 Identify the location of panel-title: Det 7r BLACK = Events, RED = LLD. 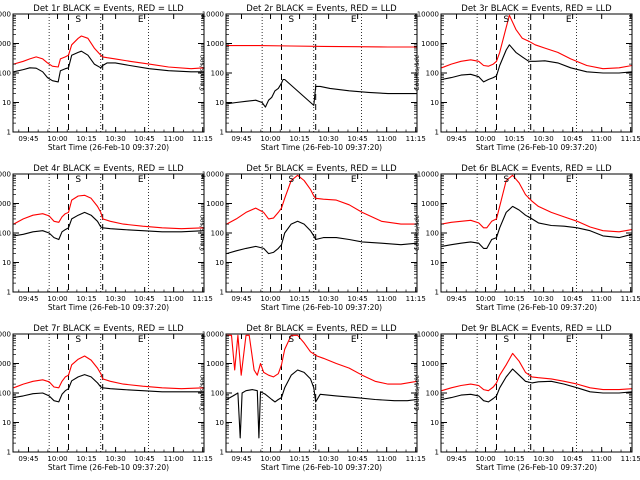
(108, 329).